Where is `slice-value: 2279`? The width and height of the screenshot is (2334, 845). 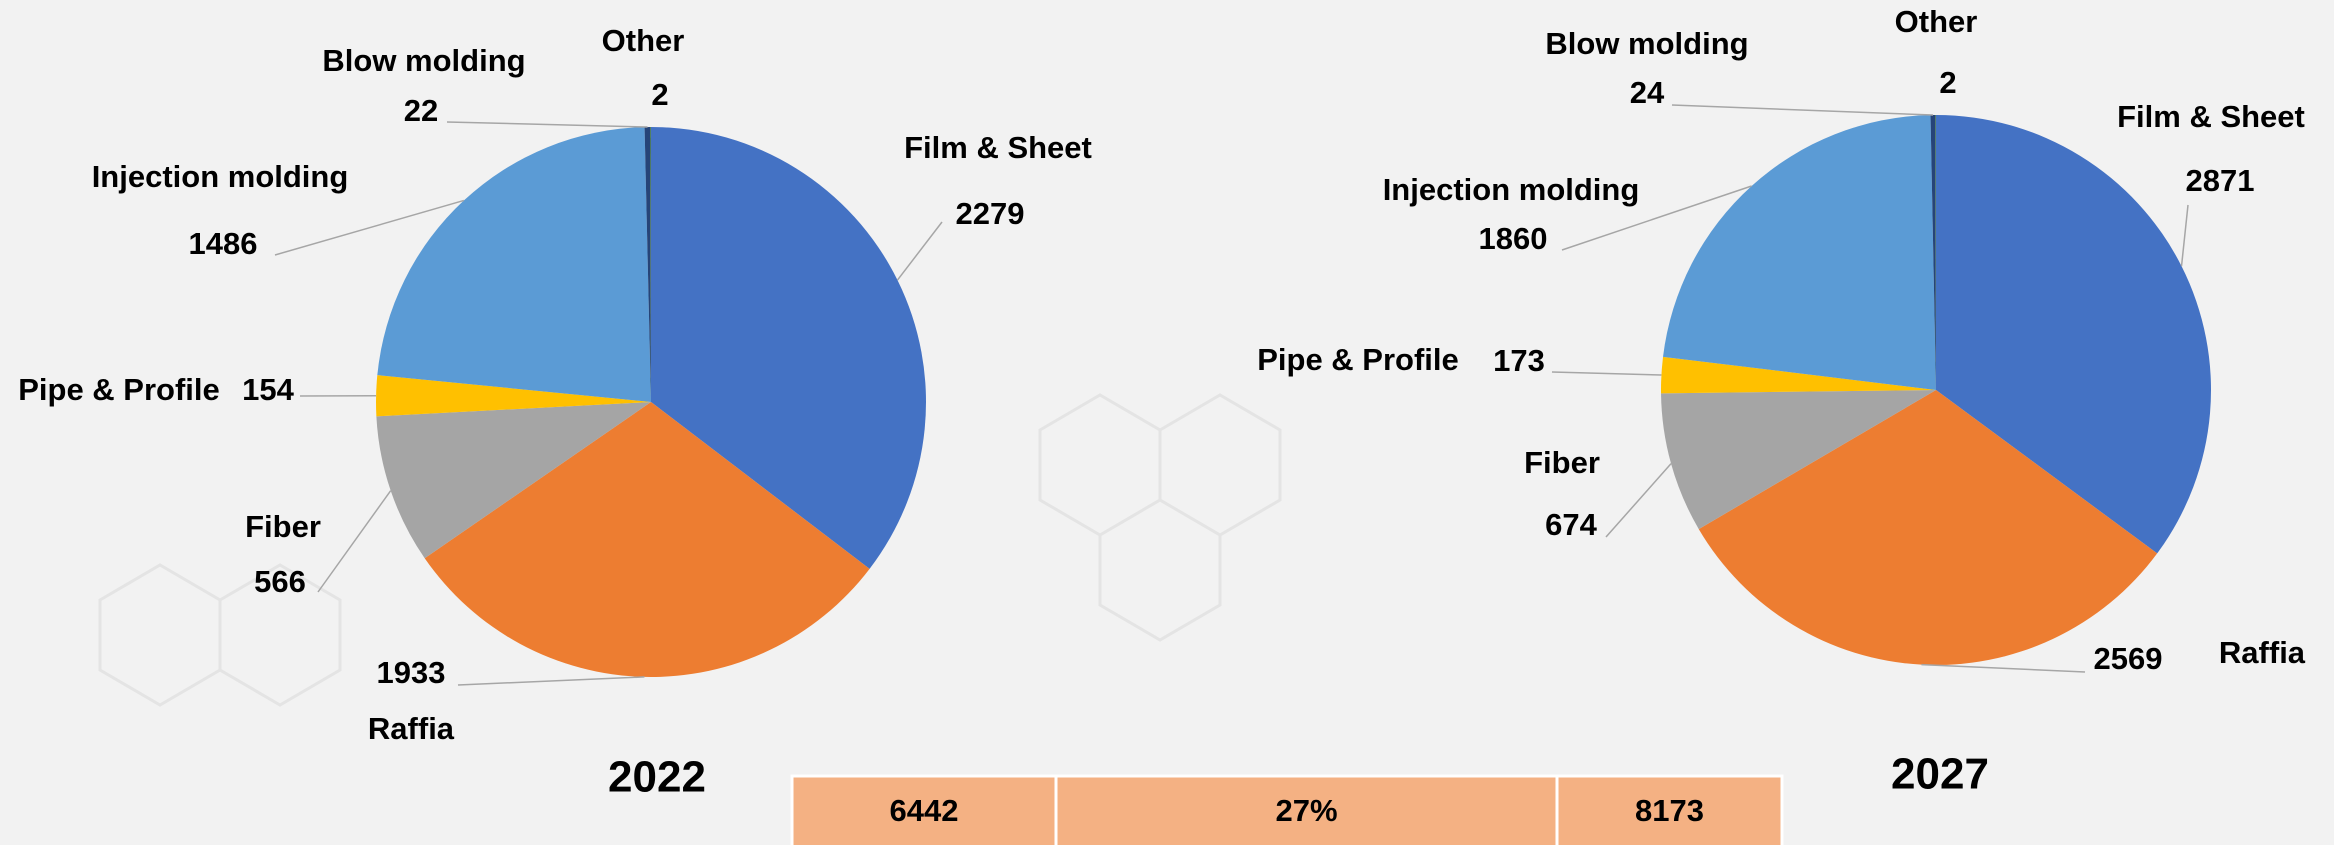 slice-value: 2279 is located at coordinates (990, 213).